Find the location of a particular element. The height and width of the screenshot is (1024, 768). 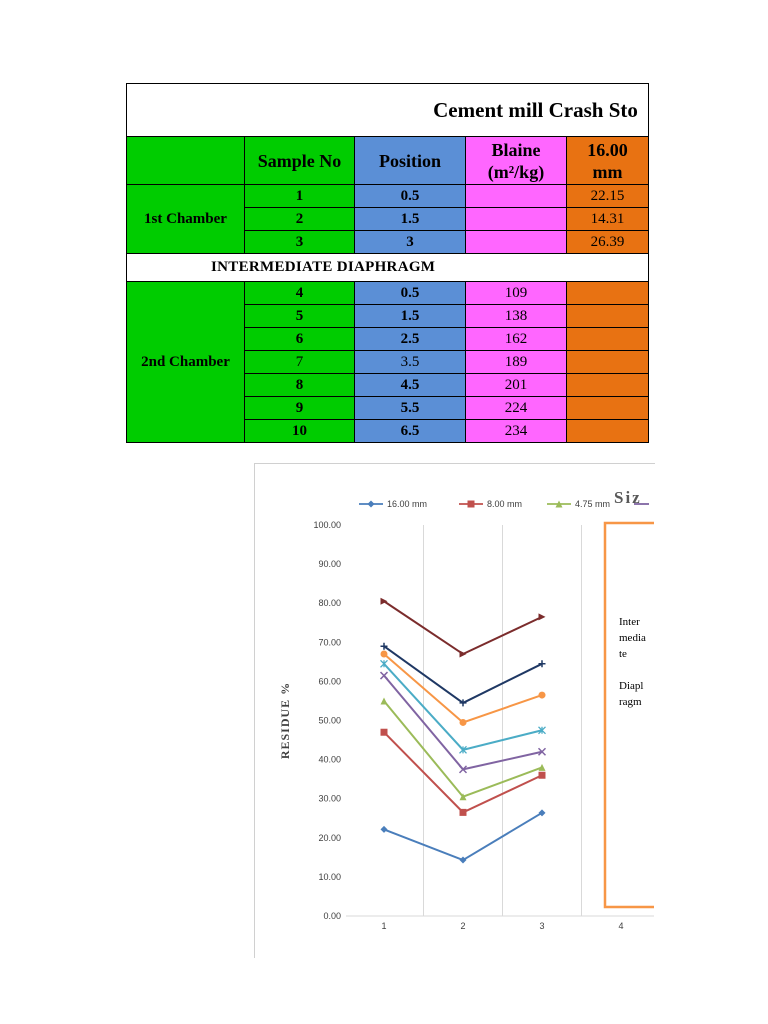

header-size-16mm: 16.00 mm is located at coordinates (607, 160).